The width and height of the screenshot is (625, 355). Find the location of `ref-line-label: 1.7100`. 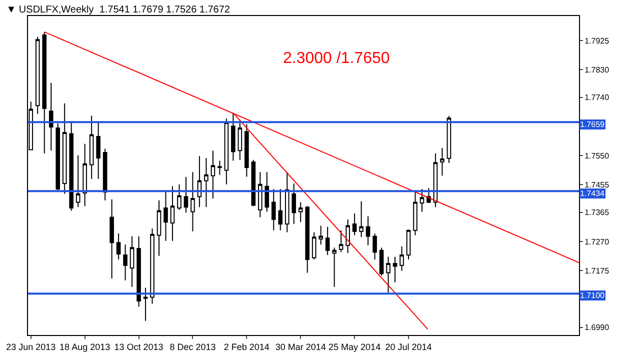

ref-line-label: 1.7100 is located at coordinates (593, 295).